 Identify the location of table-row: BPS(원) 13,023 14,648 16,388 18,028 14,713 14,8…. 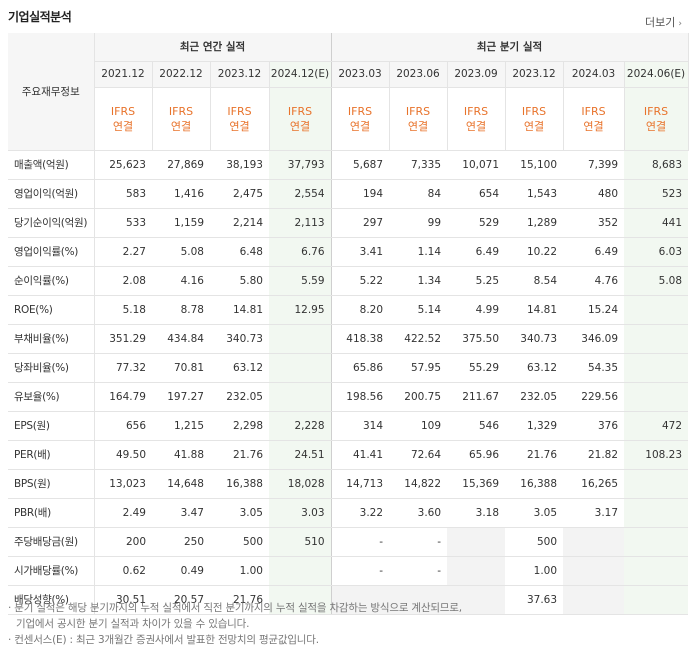
(348, 484).